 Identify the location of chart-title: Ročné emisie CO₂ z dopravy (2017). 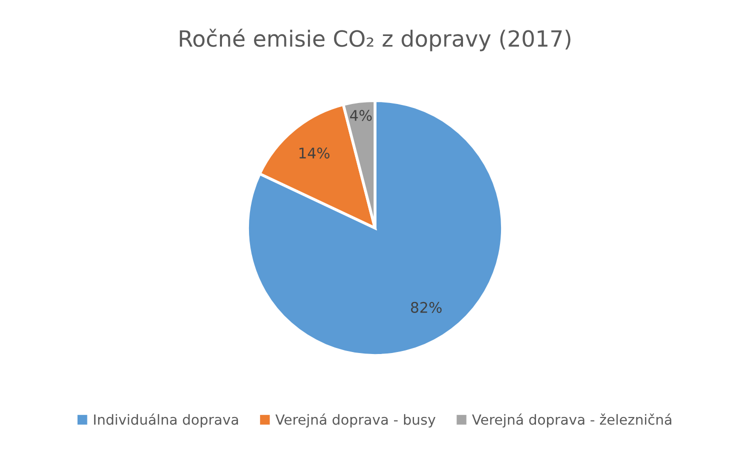
(375, 40).